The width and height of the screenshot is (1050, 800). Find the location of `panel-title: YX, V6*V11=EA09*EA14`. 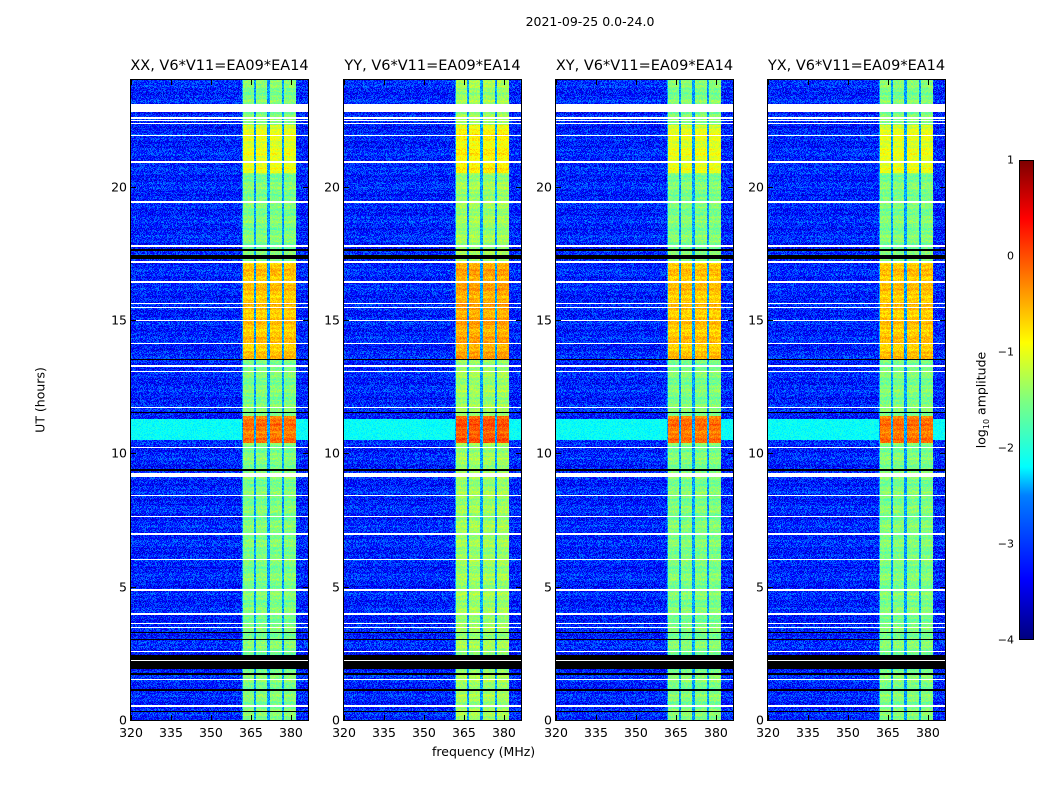

panel-title: YX, V6*V11=EA09*EA14 is located at coordinates (856, 66).